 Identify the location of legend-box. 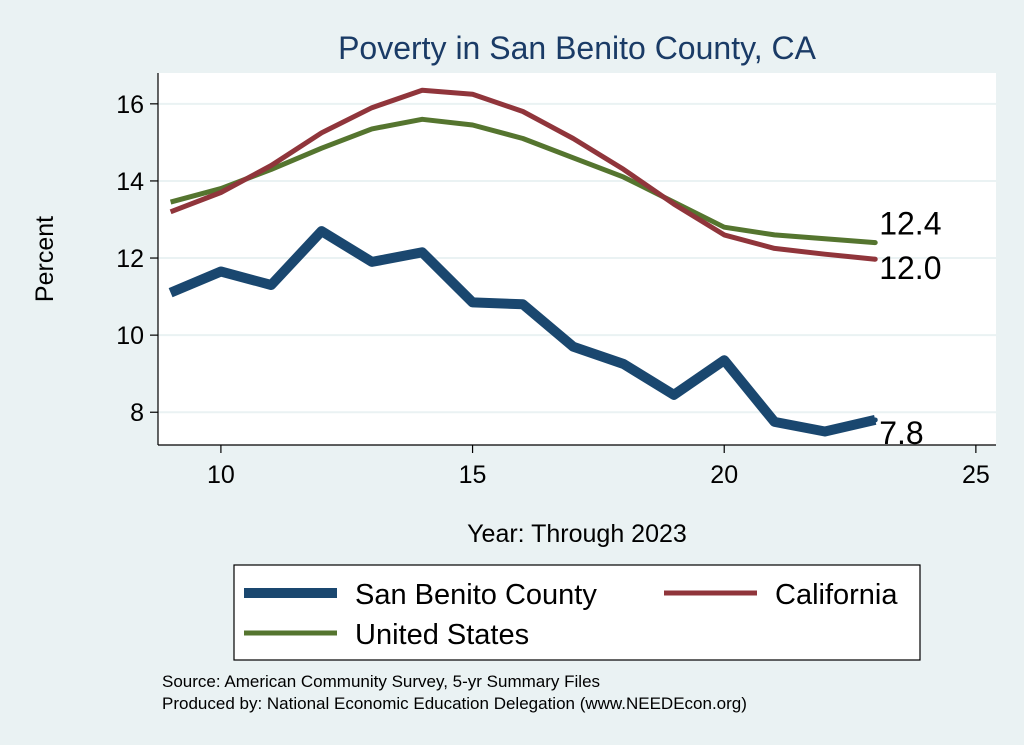
(577, 612).